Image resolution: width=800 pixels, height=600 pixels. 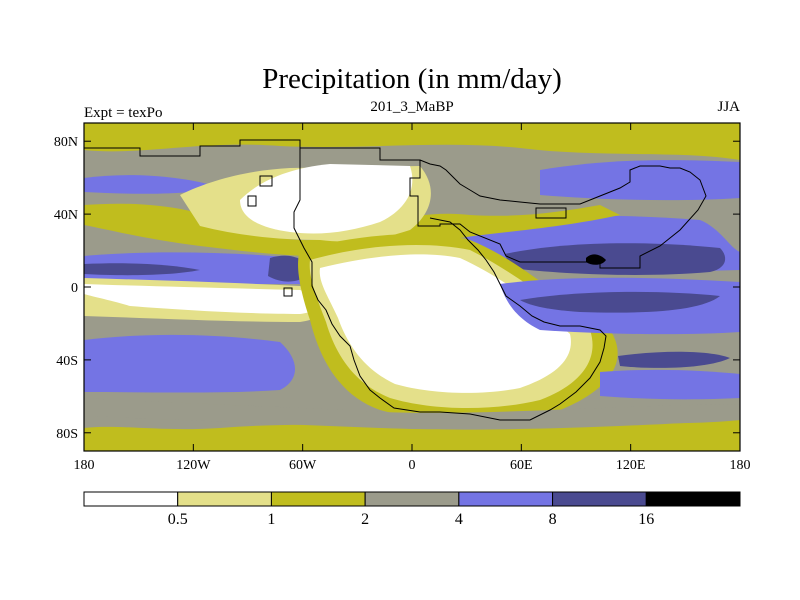 What do you see at coordinates (670, 384) in the screenshot?
I see `field-south-storm-east` at bounding box center [670, 384].